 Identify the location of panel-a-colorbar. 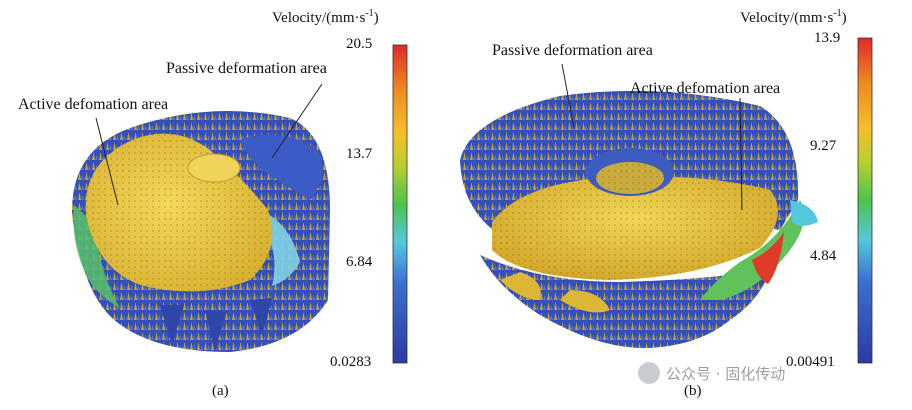
(400, 204).